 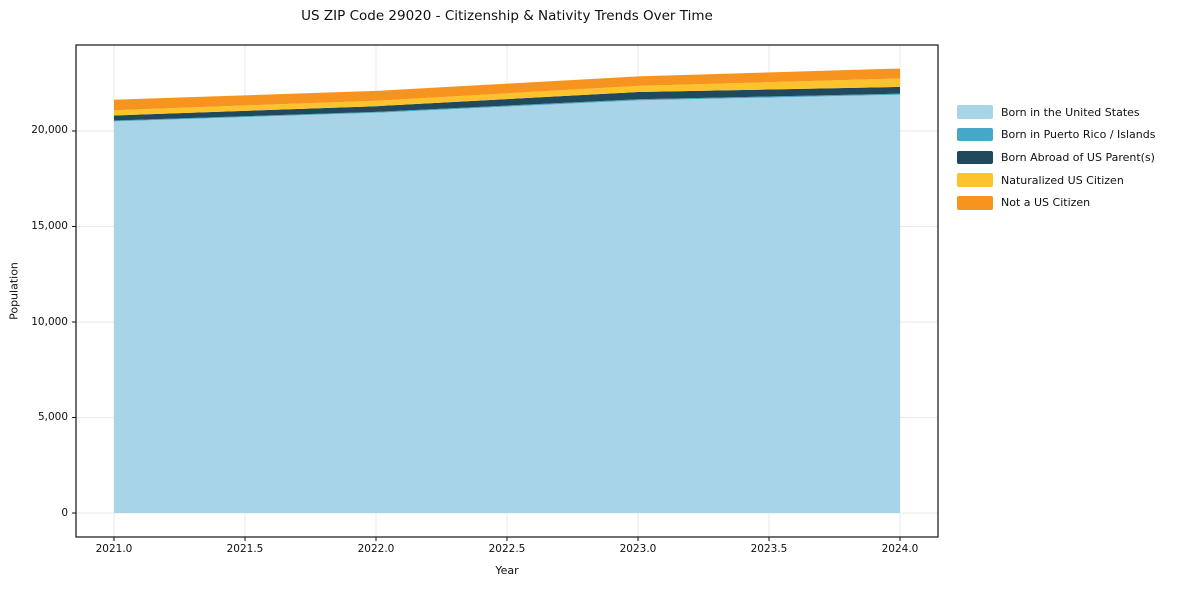 I want to click on x-tick-label: 2022.5, so click(x=507, y=549).